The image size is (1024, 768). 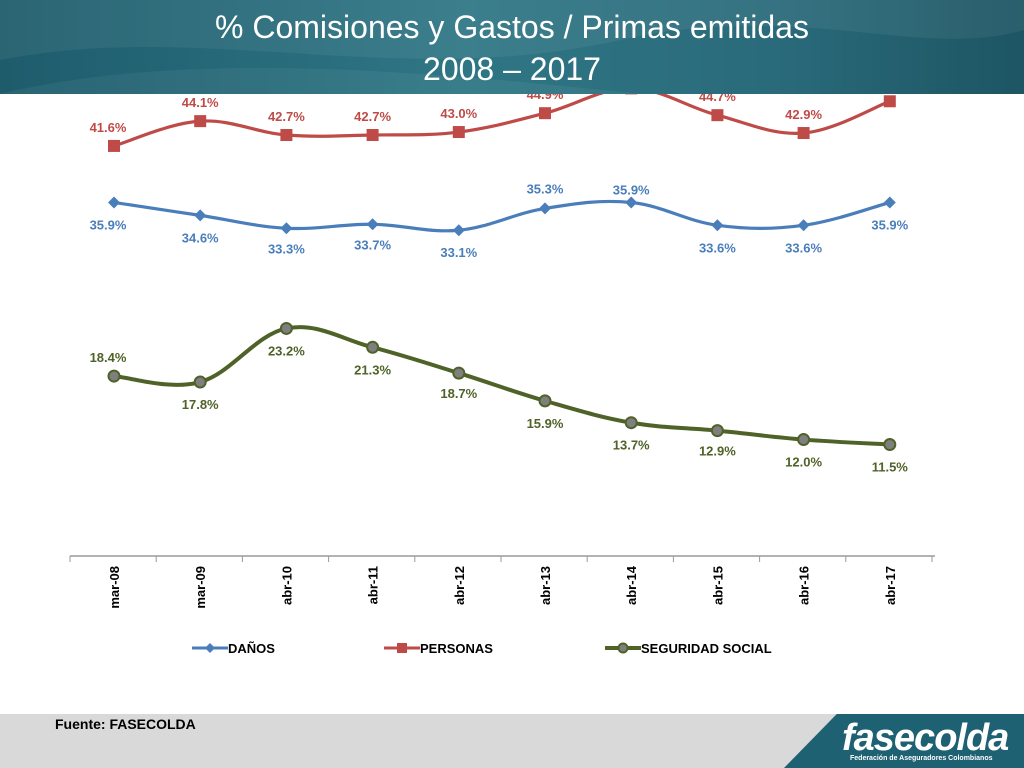 I want to click on x-tick-label: abr-15, so click(x=717, y=585).